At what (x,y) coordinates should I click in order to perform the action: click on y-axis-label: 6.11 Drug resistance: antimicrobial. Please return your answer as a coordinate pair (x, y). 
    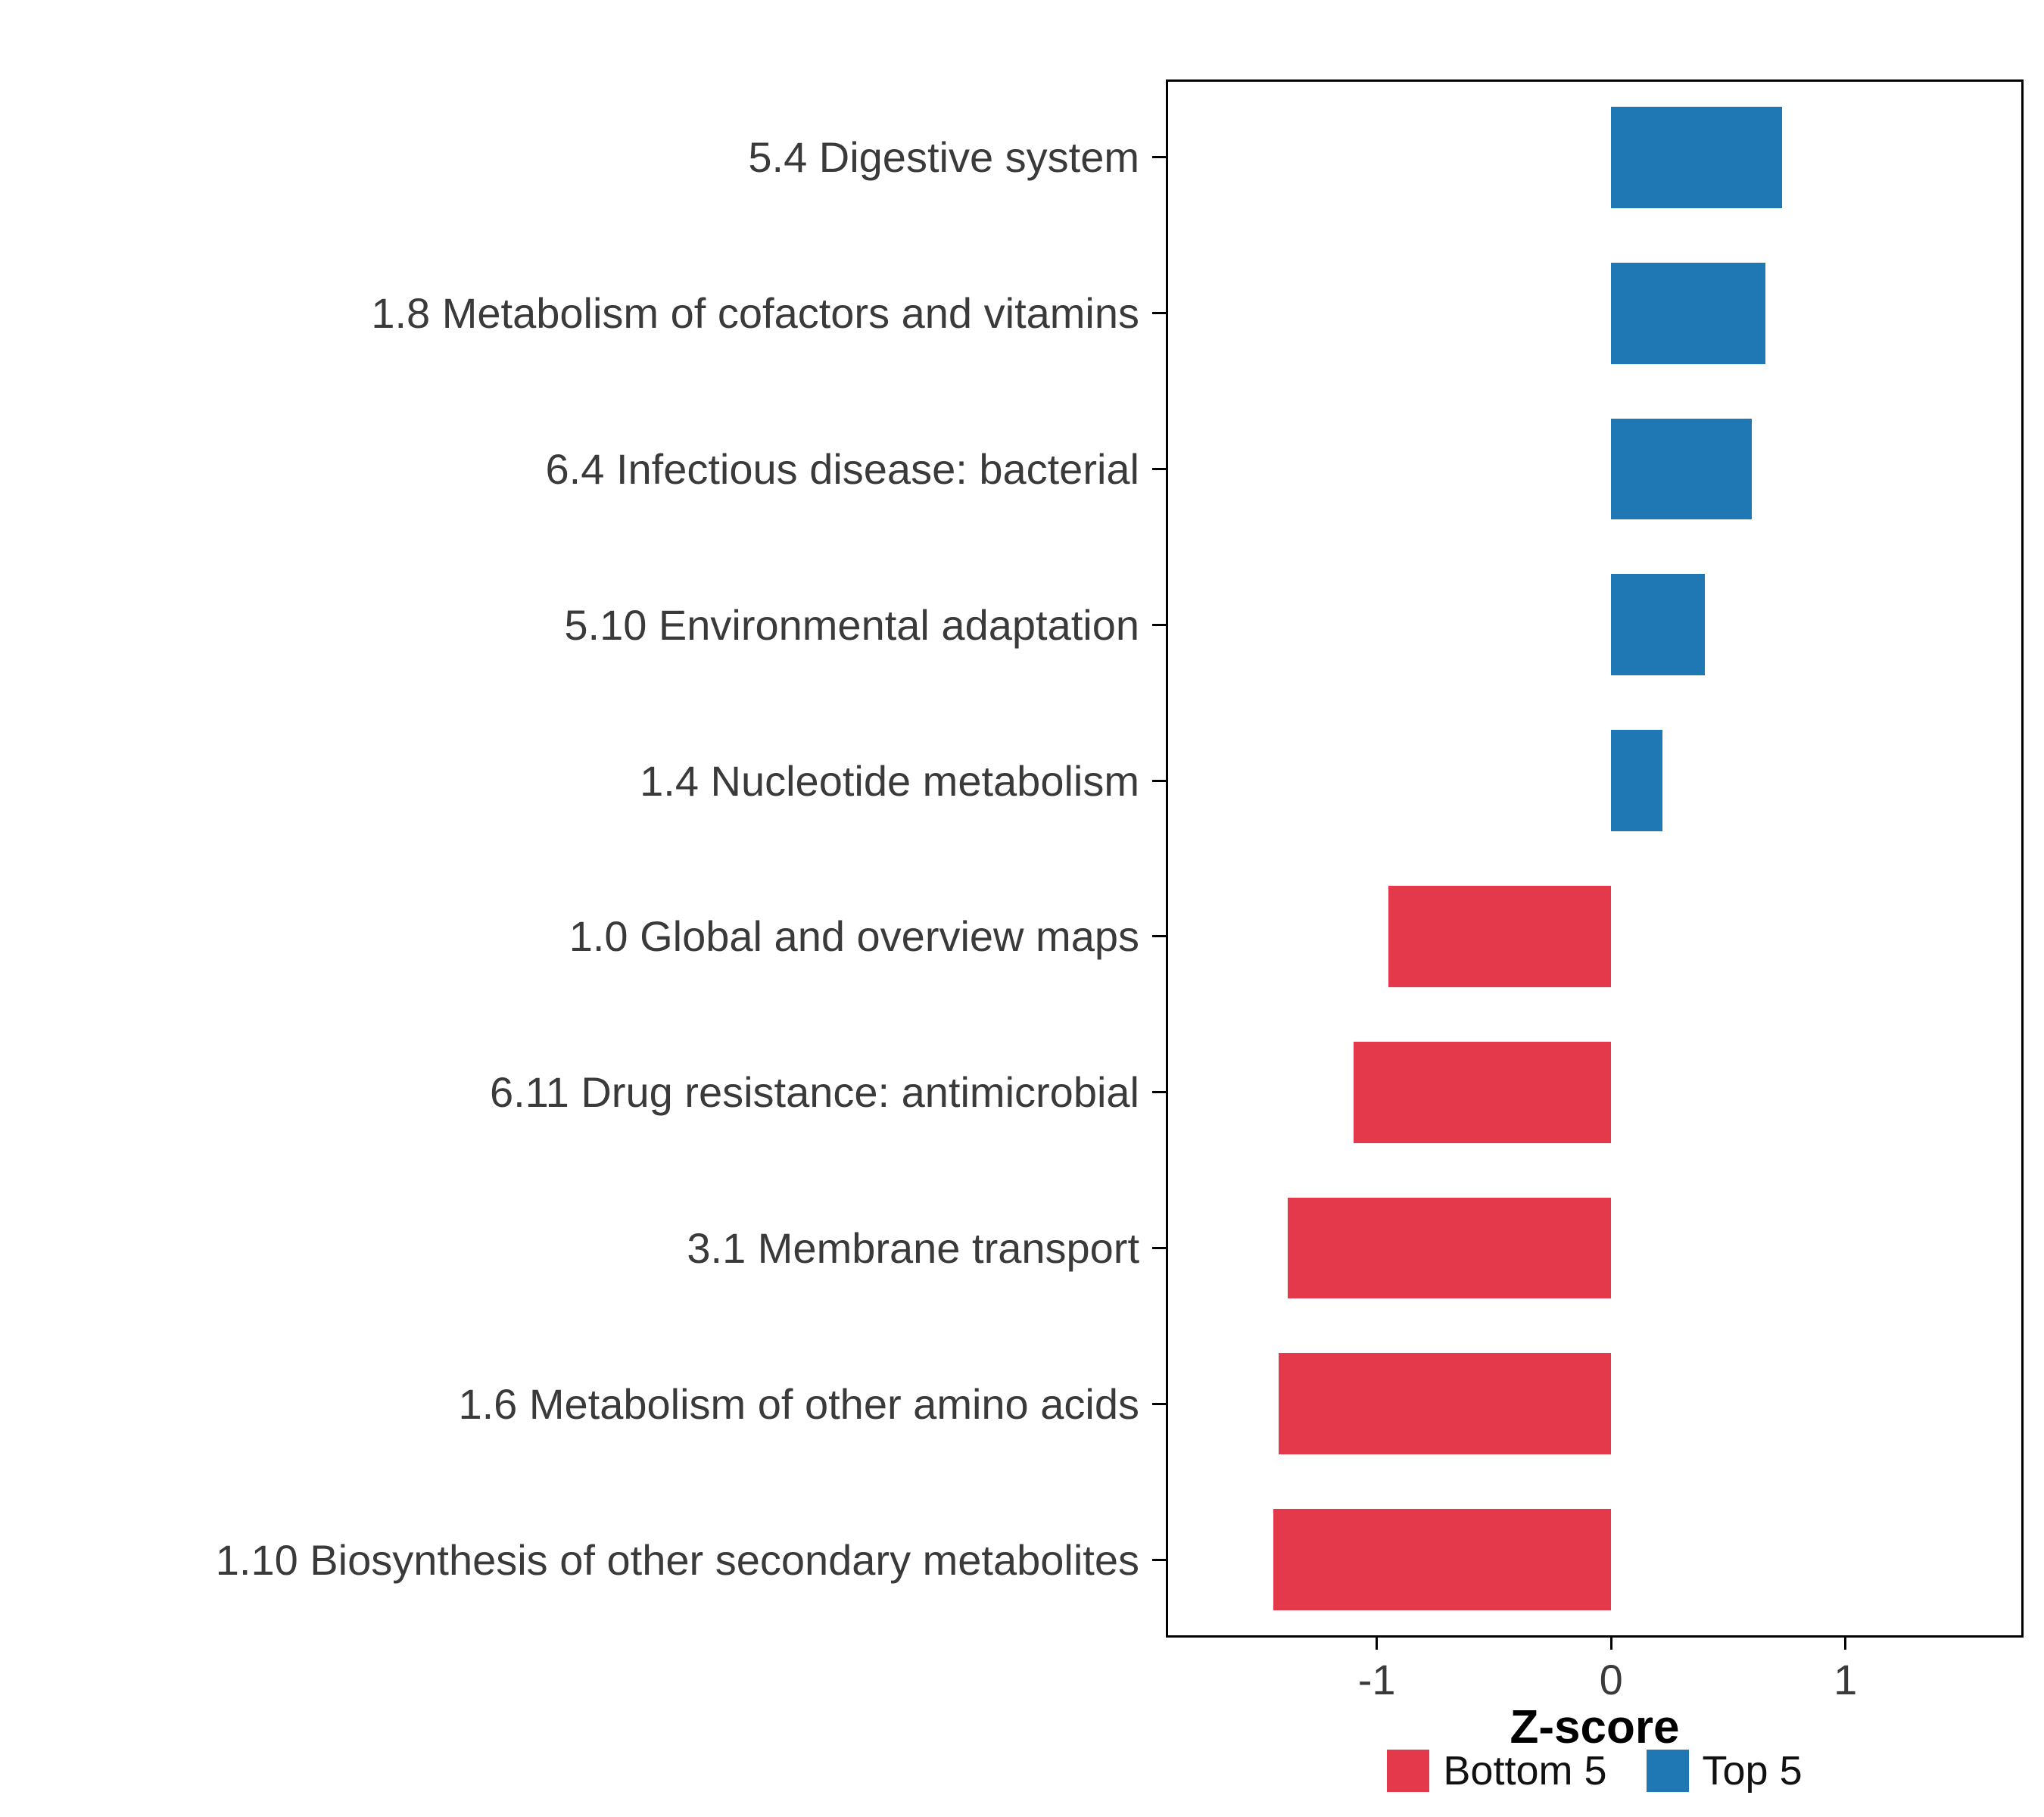
    Looking at the image, I should click on (814, 1092).